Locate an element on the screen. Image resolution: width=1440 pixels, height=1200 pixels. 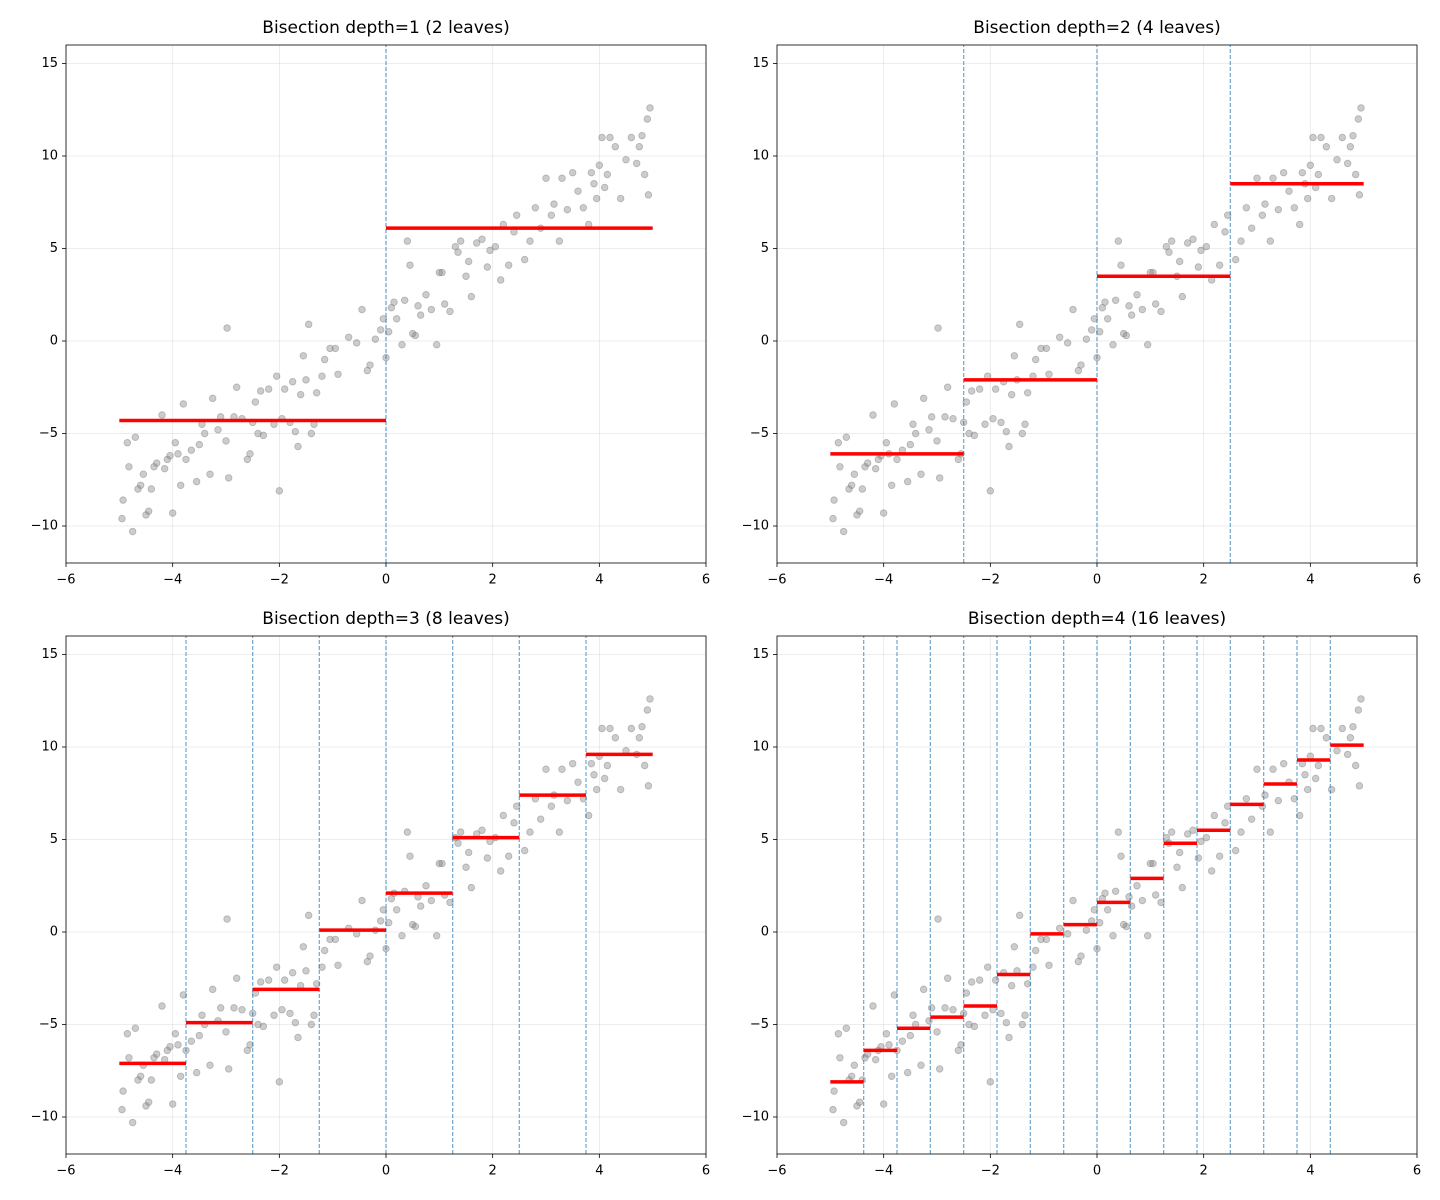
x-tick-label: 0 is located at coordinates (386, 580).